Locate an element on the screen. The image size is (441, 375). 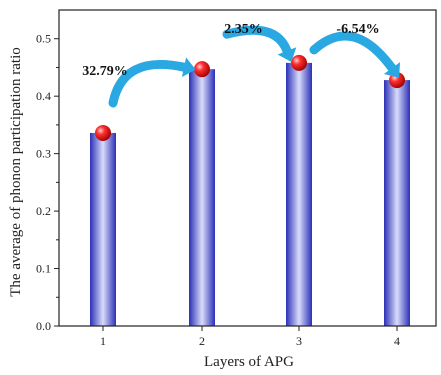
x-axis-title: Layers of APG is located at coordinates (249, 362).